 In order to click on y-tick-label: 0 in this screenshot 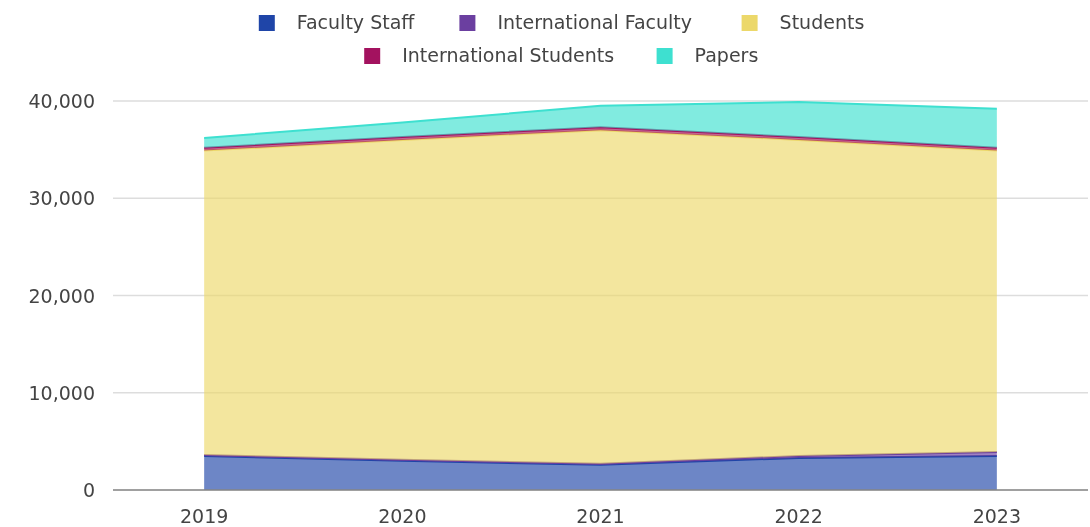, I will do `click(88, 490)`.